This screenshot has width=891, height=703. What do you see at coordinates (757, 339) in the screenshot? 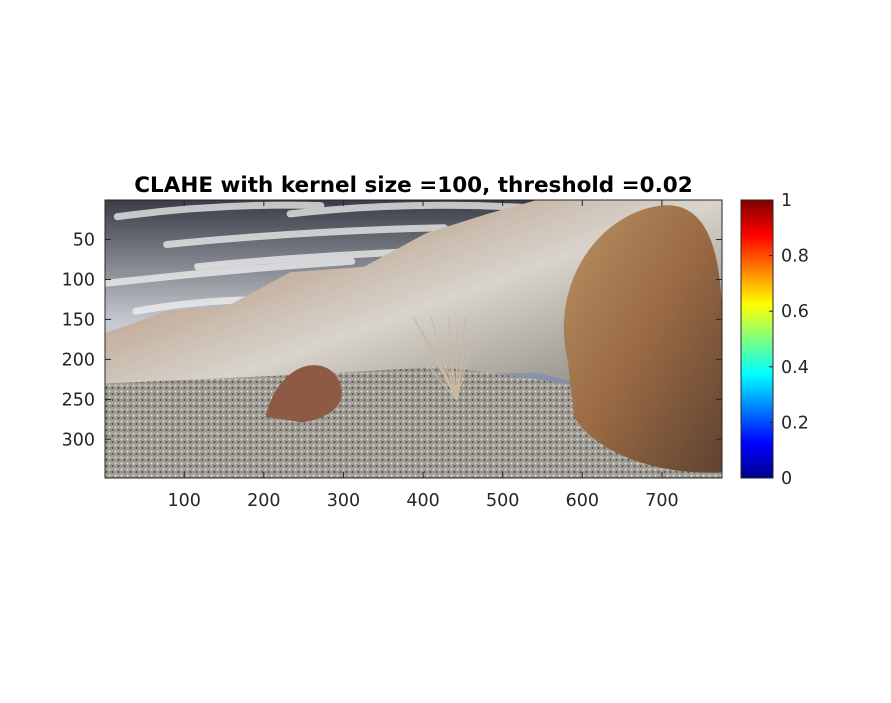
I see `colorbar` at bounding box center [757, 339].